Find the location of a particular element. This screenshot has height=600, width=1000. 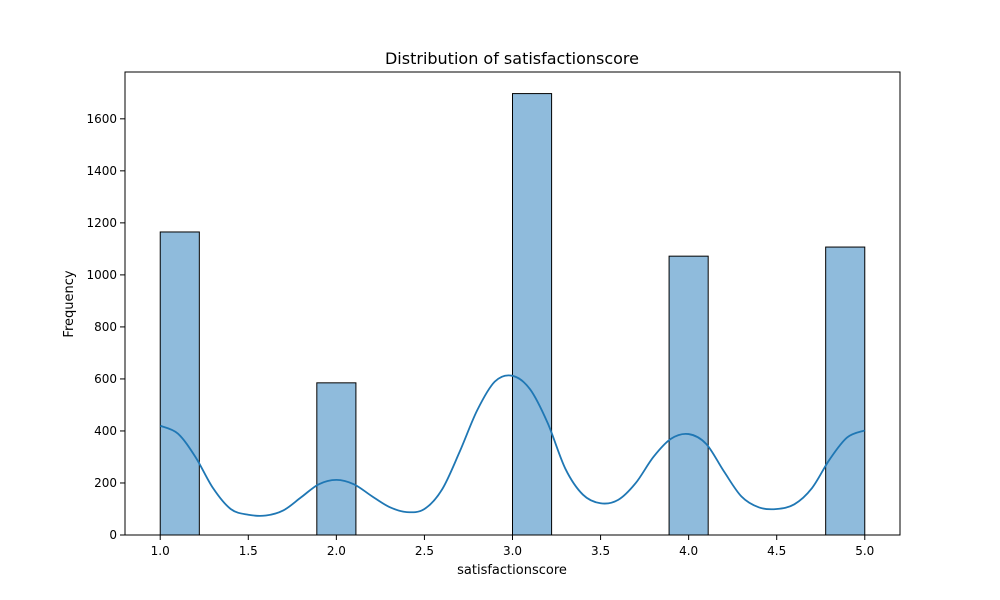

x-axis-label: satisfactionscore is located at coordinates (512, 570).